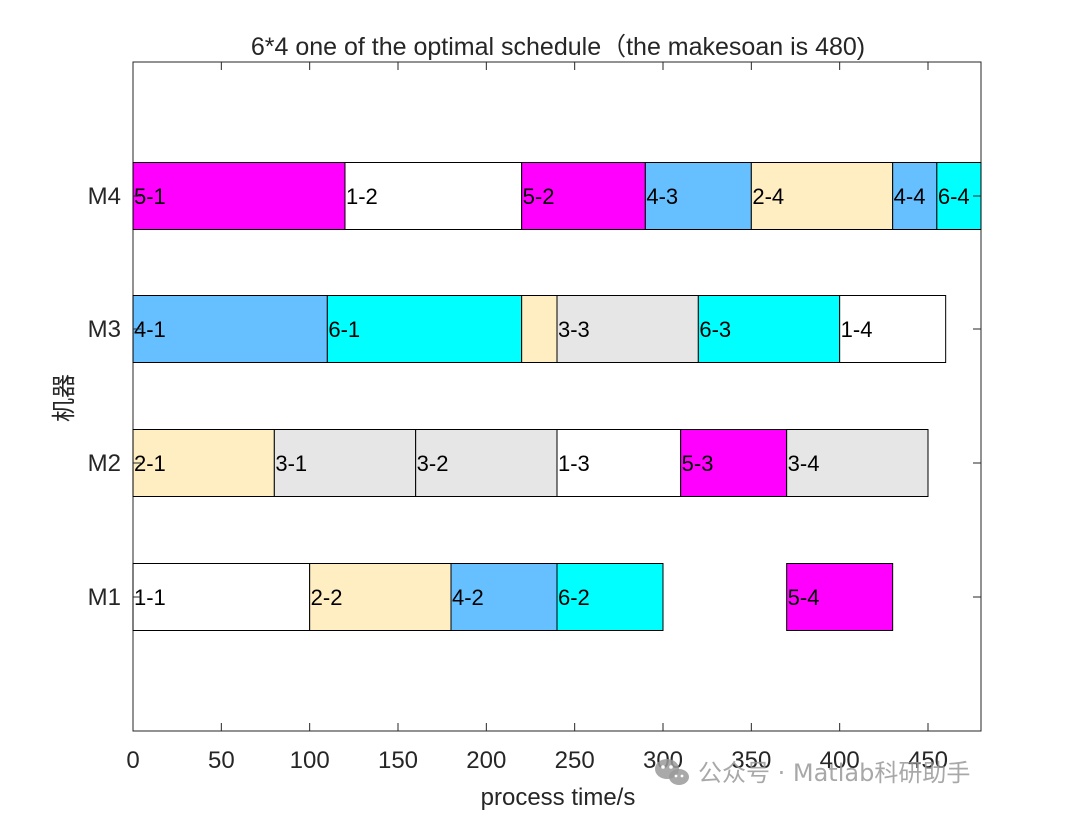 Image resolution: width=1080 pixels, height=814 pixels. Describe the element at coordinates (310, 760) in the screenshot. I see `x-tick-label: 100` at that location.